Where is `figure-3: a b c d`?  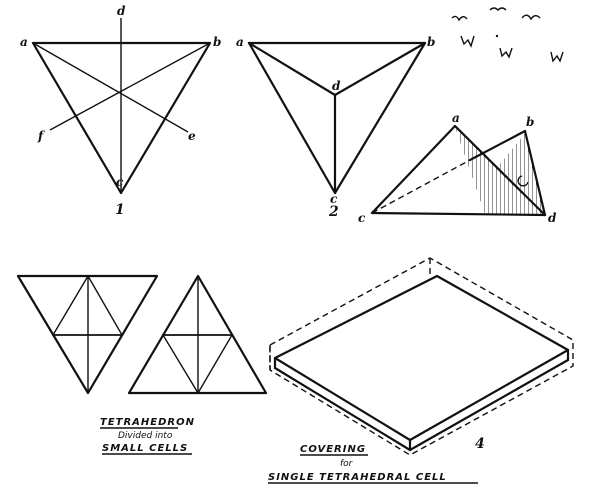
figure-3: a b c d is located at coordinates (457, 168).